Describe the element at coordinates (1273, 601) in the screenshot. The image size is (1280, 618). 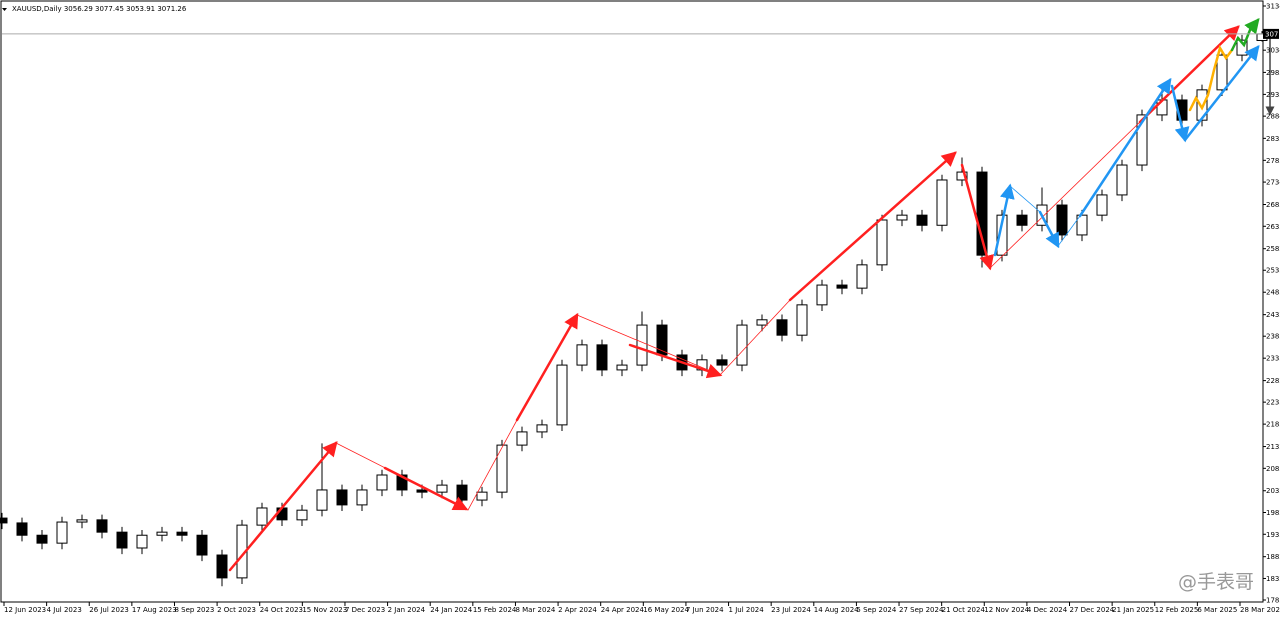
I see `y-tick-label: 1783.70` at that location.